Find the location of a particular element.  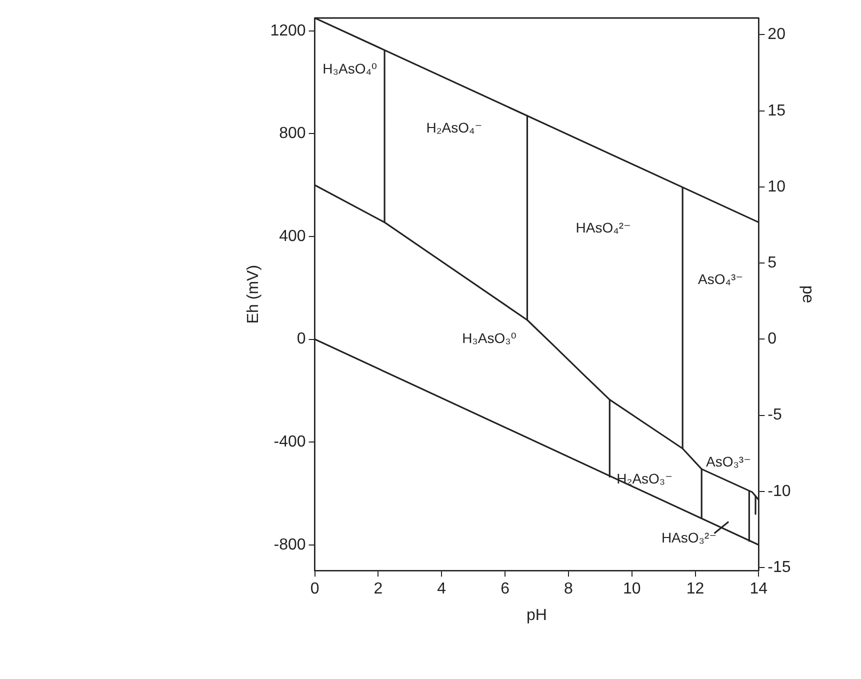

annotation: AsO₃³⁻ is located at coordinates (728, 462).